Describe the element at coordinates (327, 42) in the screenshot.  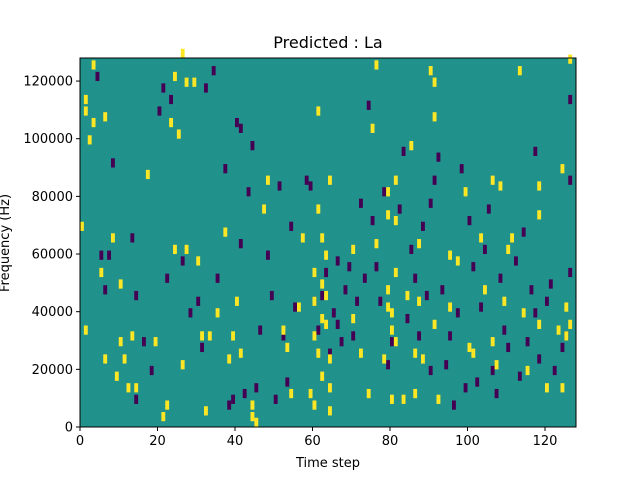
I see `chart-title: Predicted : La` at that location.